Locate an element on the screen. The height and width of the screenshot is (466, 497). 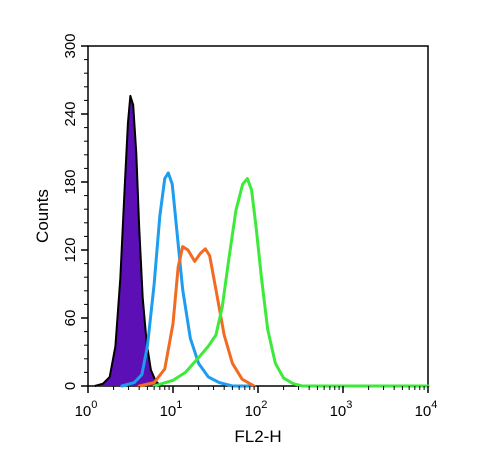
x-tick-label: 10¹ is located at coordinates (171, 409).